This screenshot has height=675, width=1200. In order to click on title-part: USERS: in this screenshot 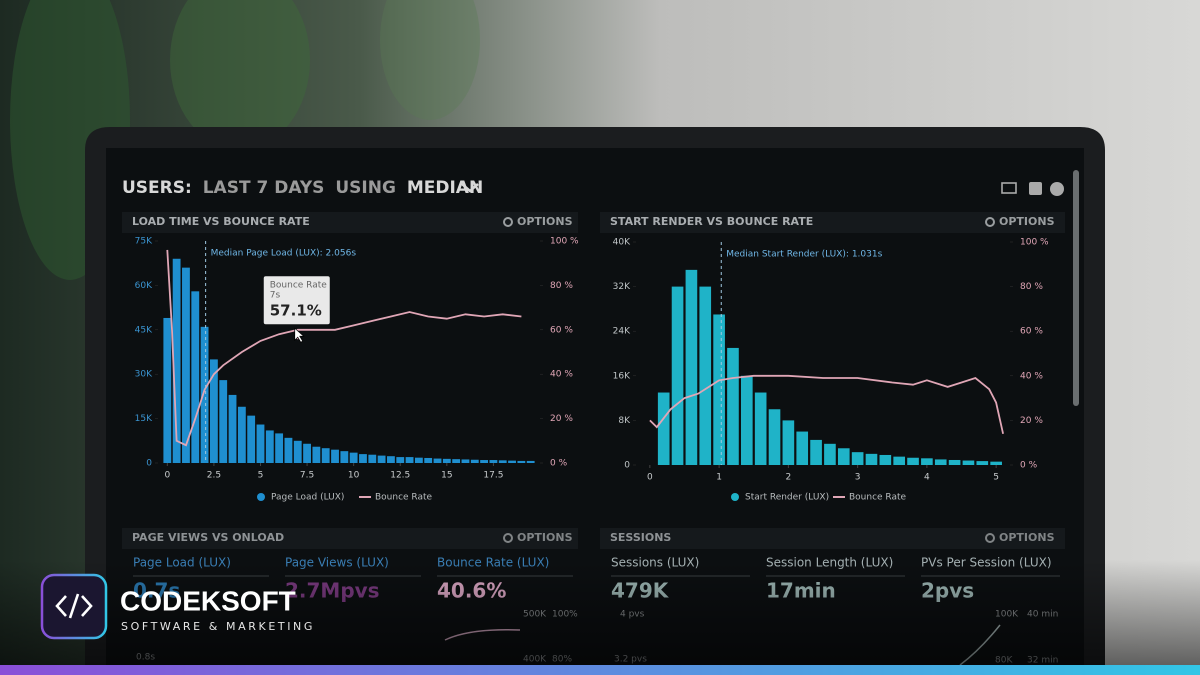, I will do `click(157, 188)`.